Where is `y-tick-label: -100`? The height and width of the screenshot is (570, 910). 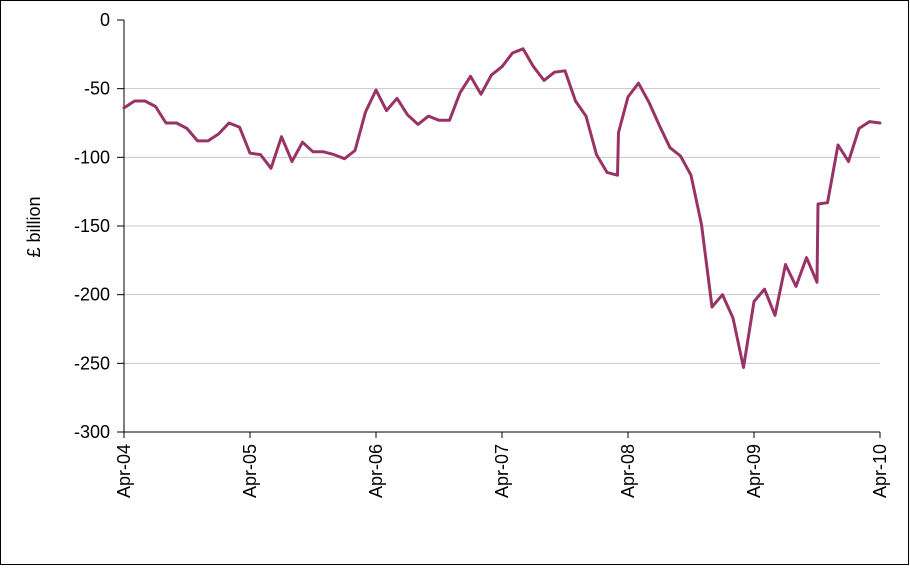
y-tick-label: -100 is located at coordinates (92, 157).